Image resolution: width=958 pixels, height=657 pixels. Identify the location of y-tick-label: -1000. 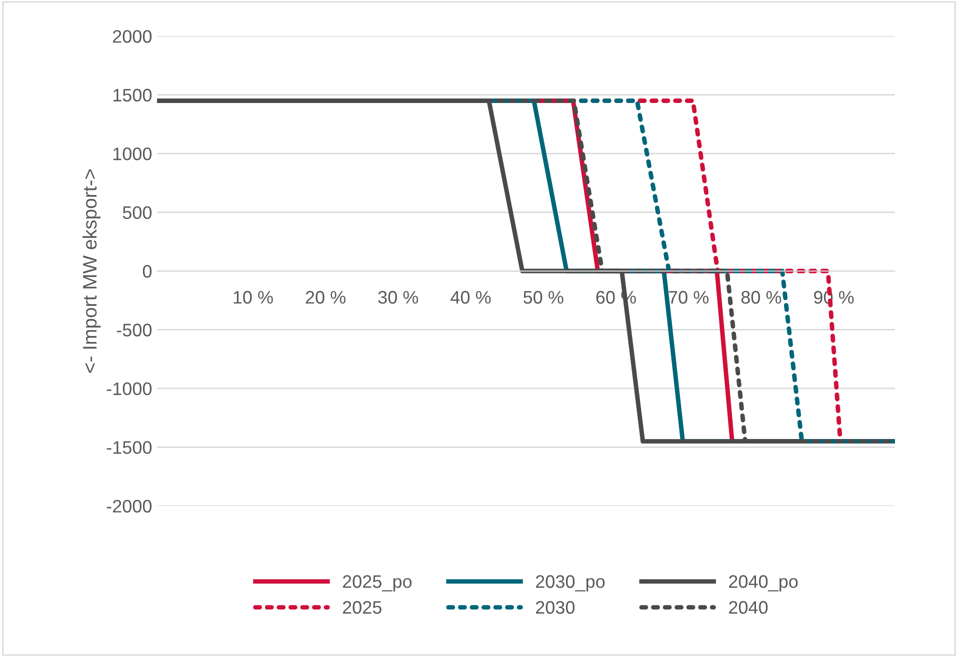
(129, 389).